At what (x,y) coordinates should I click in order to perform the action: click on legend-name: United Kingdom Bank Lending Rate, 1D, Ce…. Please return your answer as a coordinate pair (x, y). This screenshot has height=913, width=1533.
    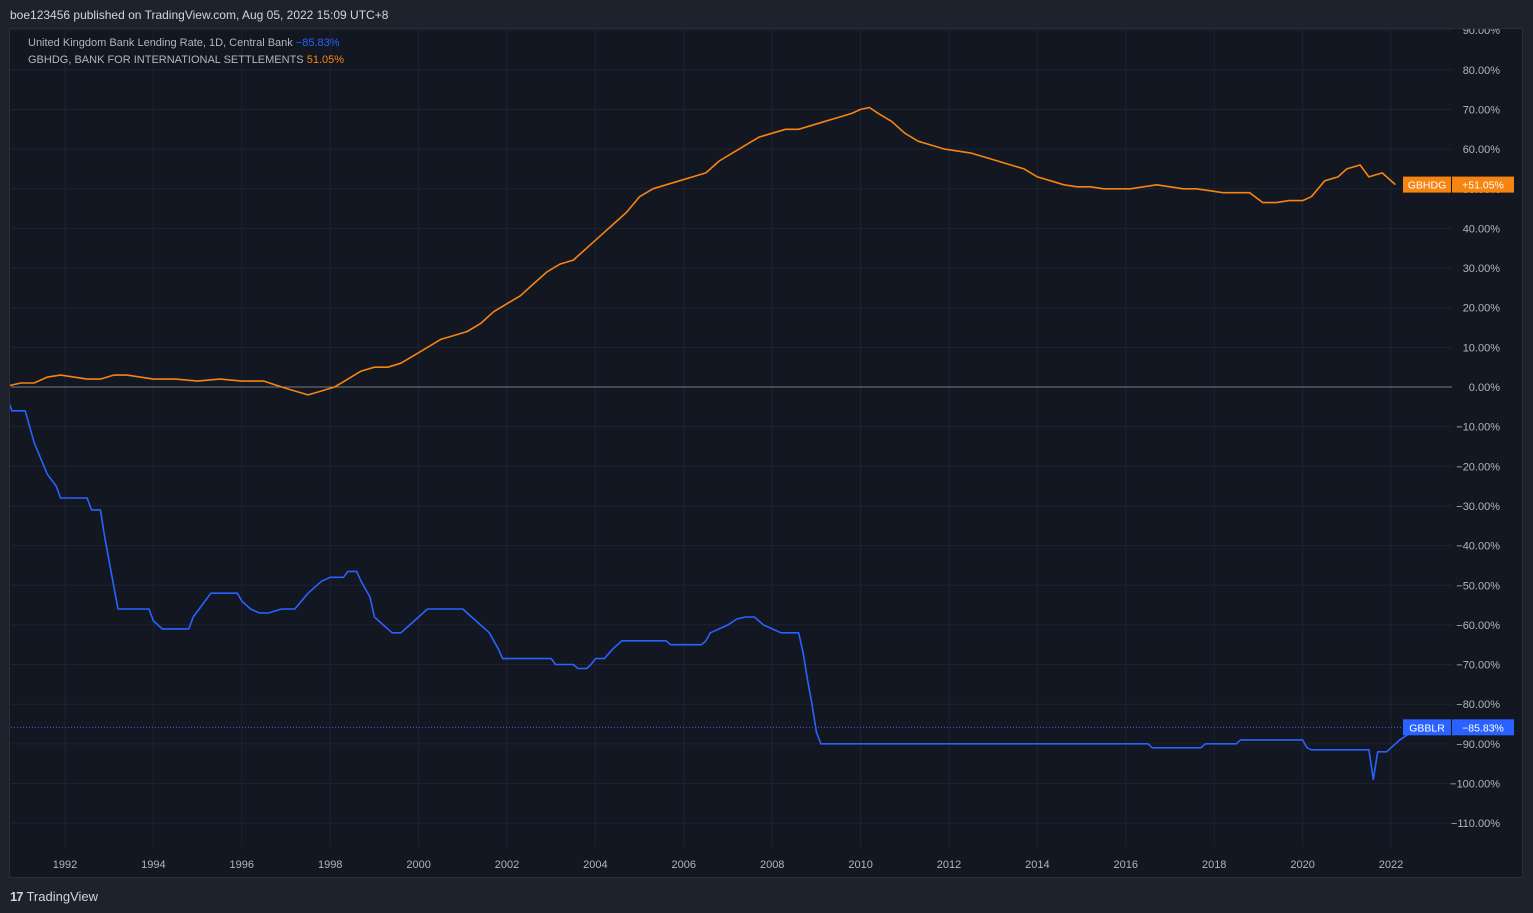
    Looking at the image, I should click on (160, 43).